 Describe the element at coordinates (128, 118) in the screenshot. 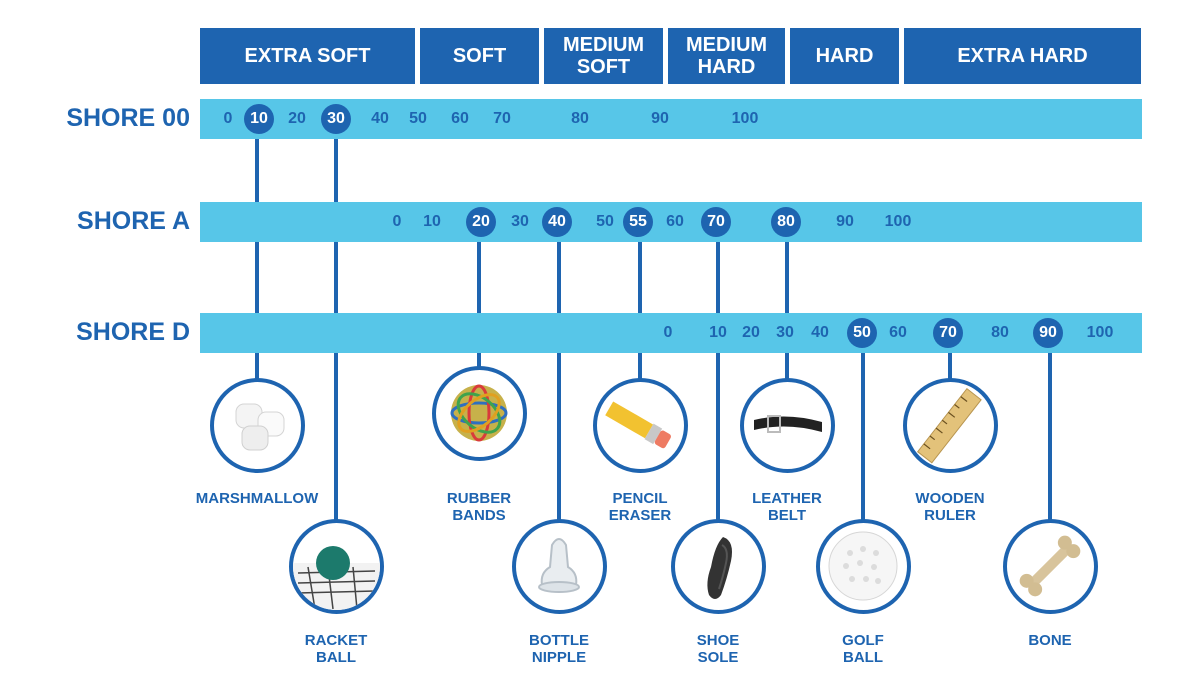

I see `scale-title-shore-00: SHORE 00` at that location.